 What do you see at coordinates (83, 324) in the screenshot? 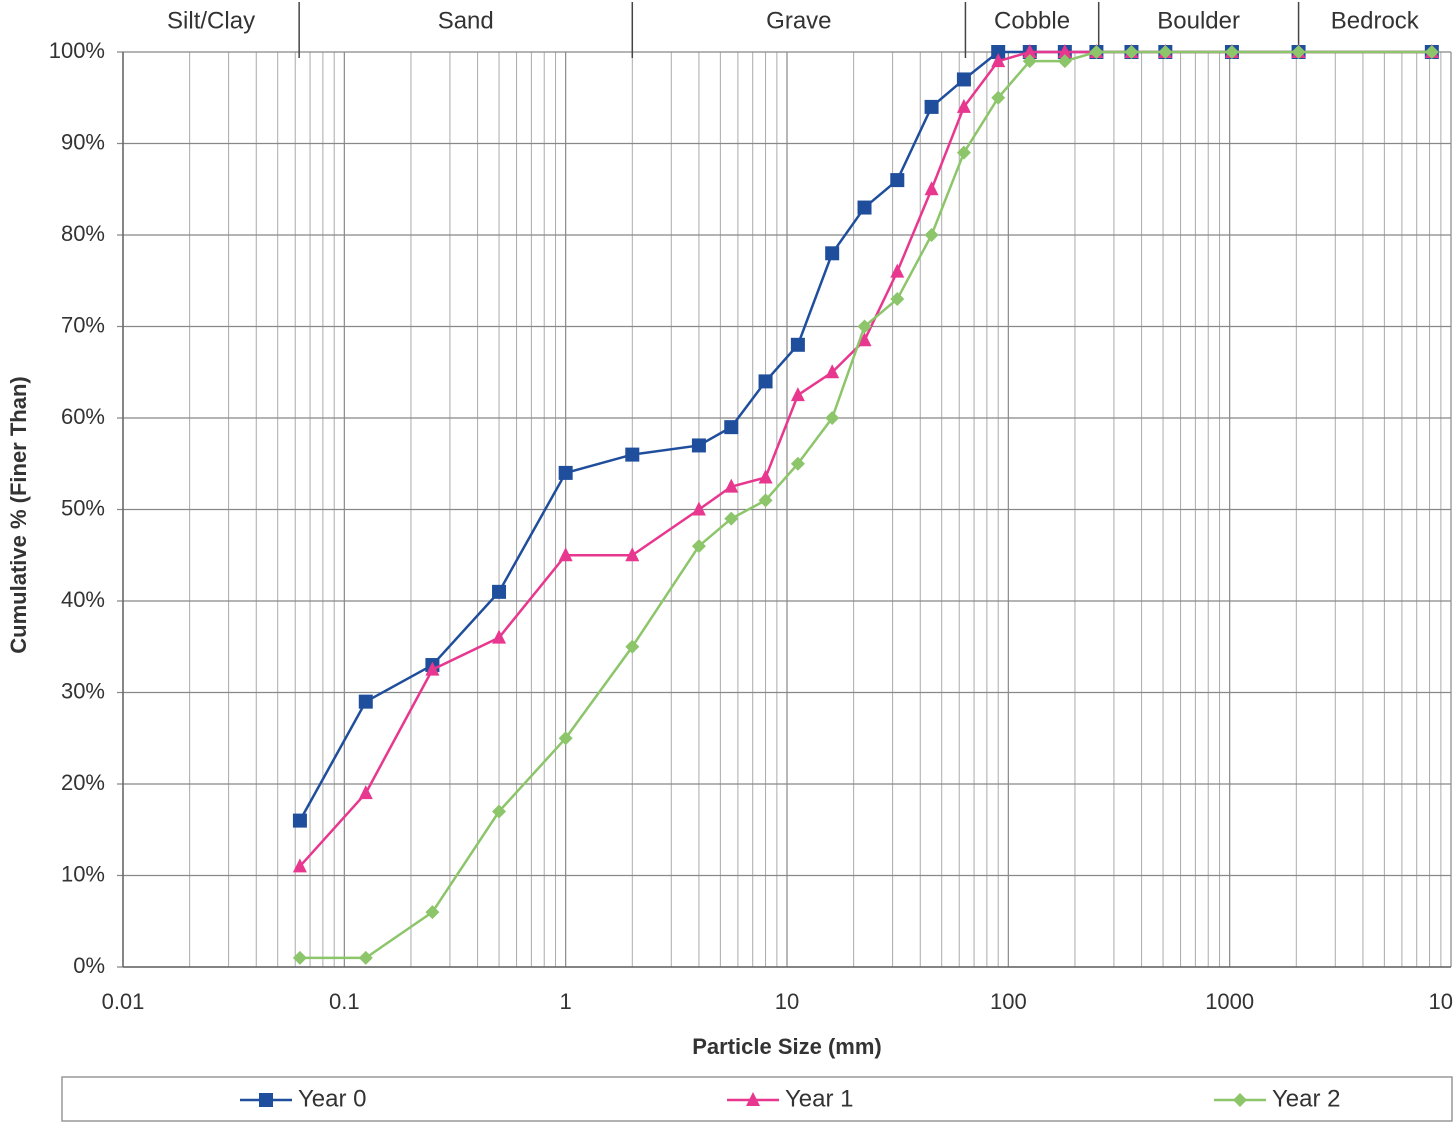
I see `y-tick-label: 70%` at bounding box center [83, 324].